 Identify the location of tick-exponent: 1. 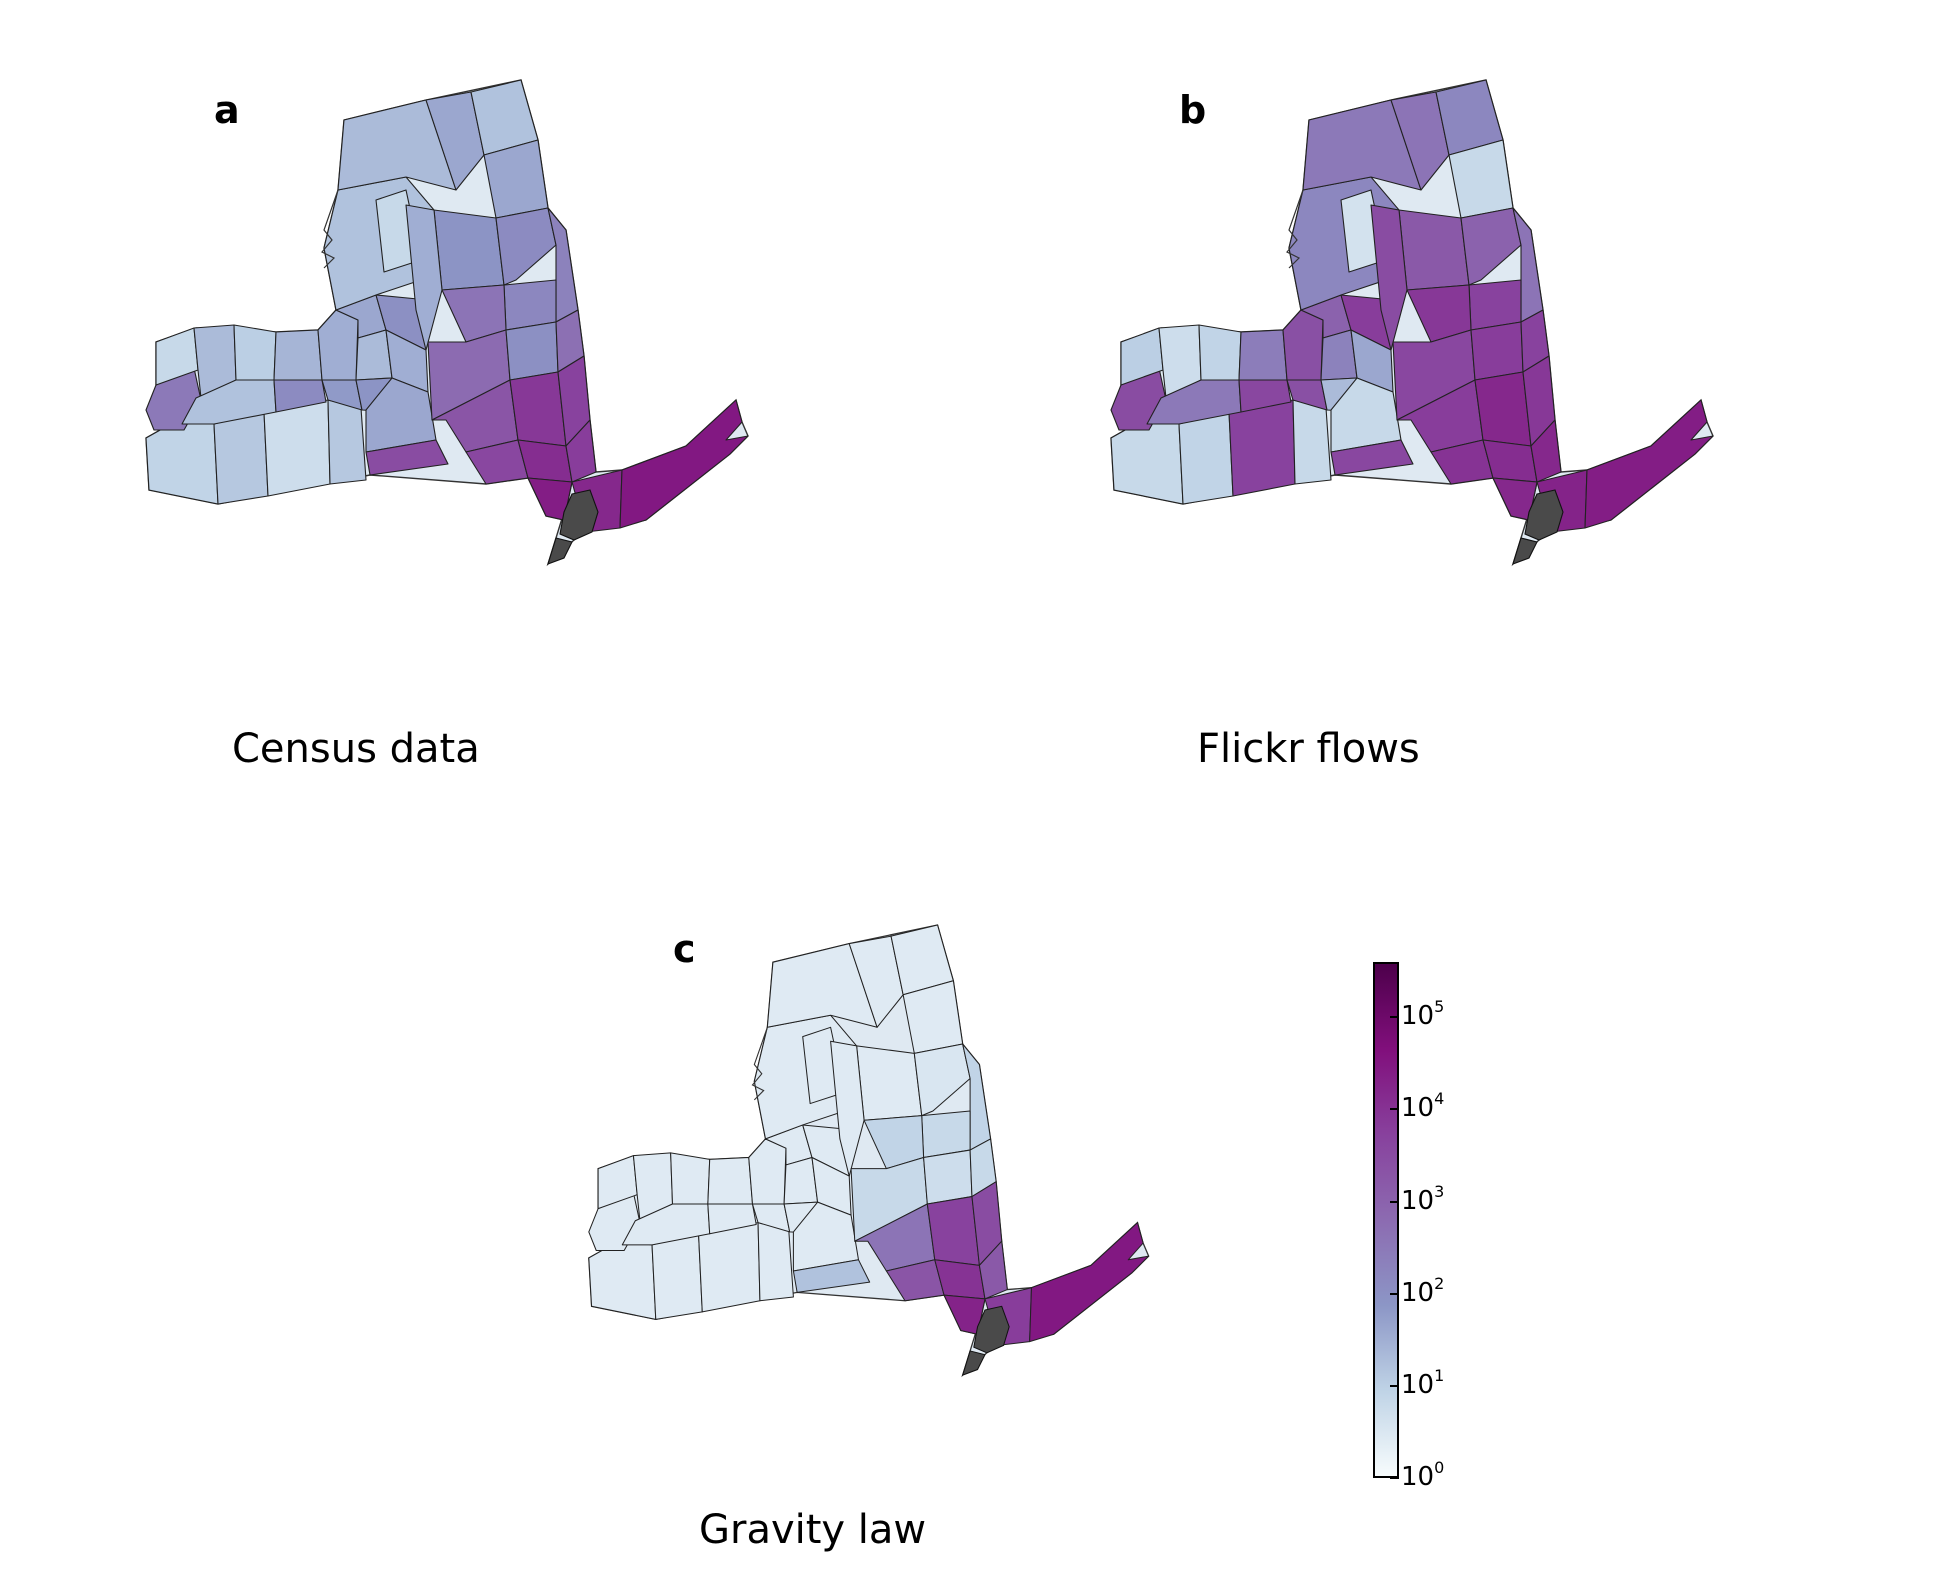
(1439, 1375).